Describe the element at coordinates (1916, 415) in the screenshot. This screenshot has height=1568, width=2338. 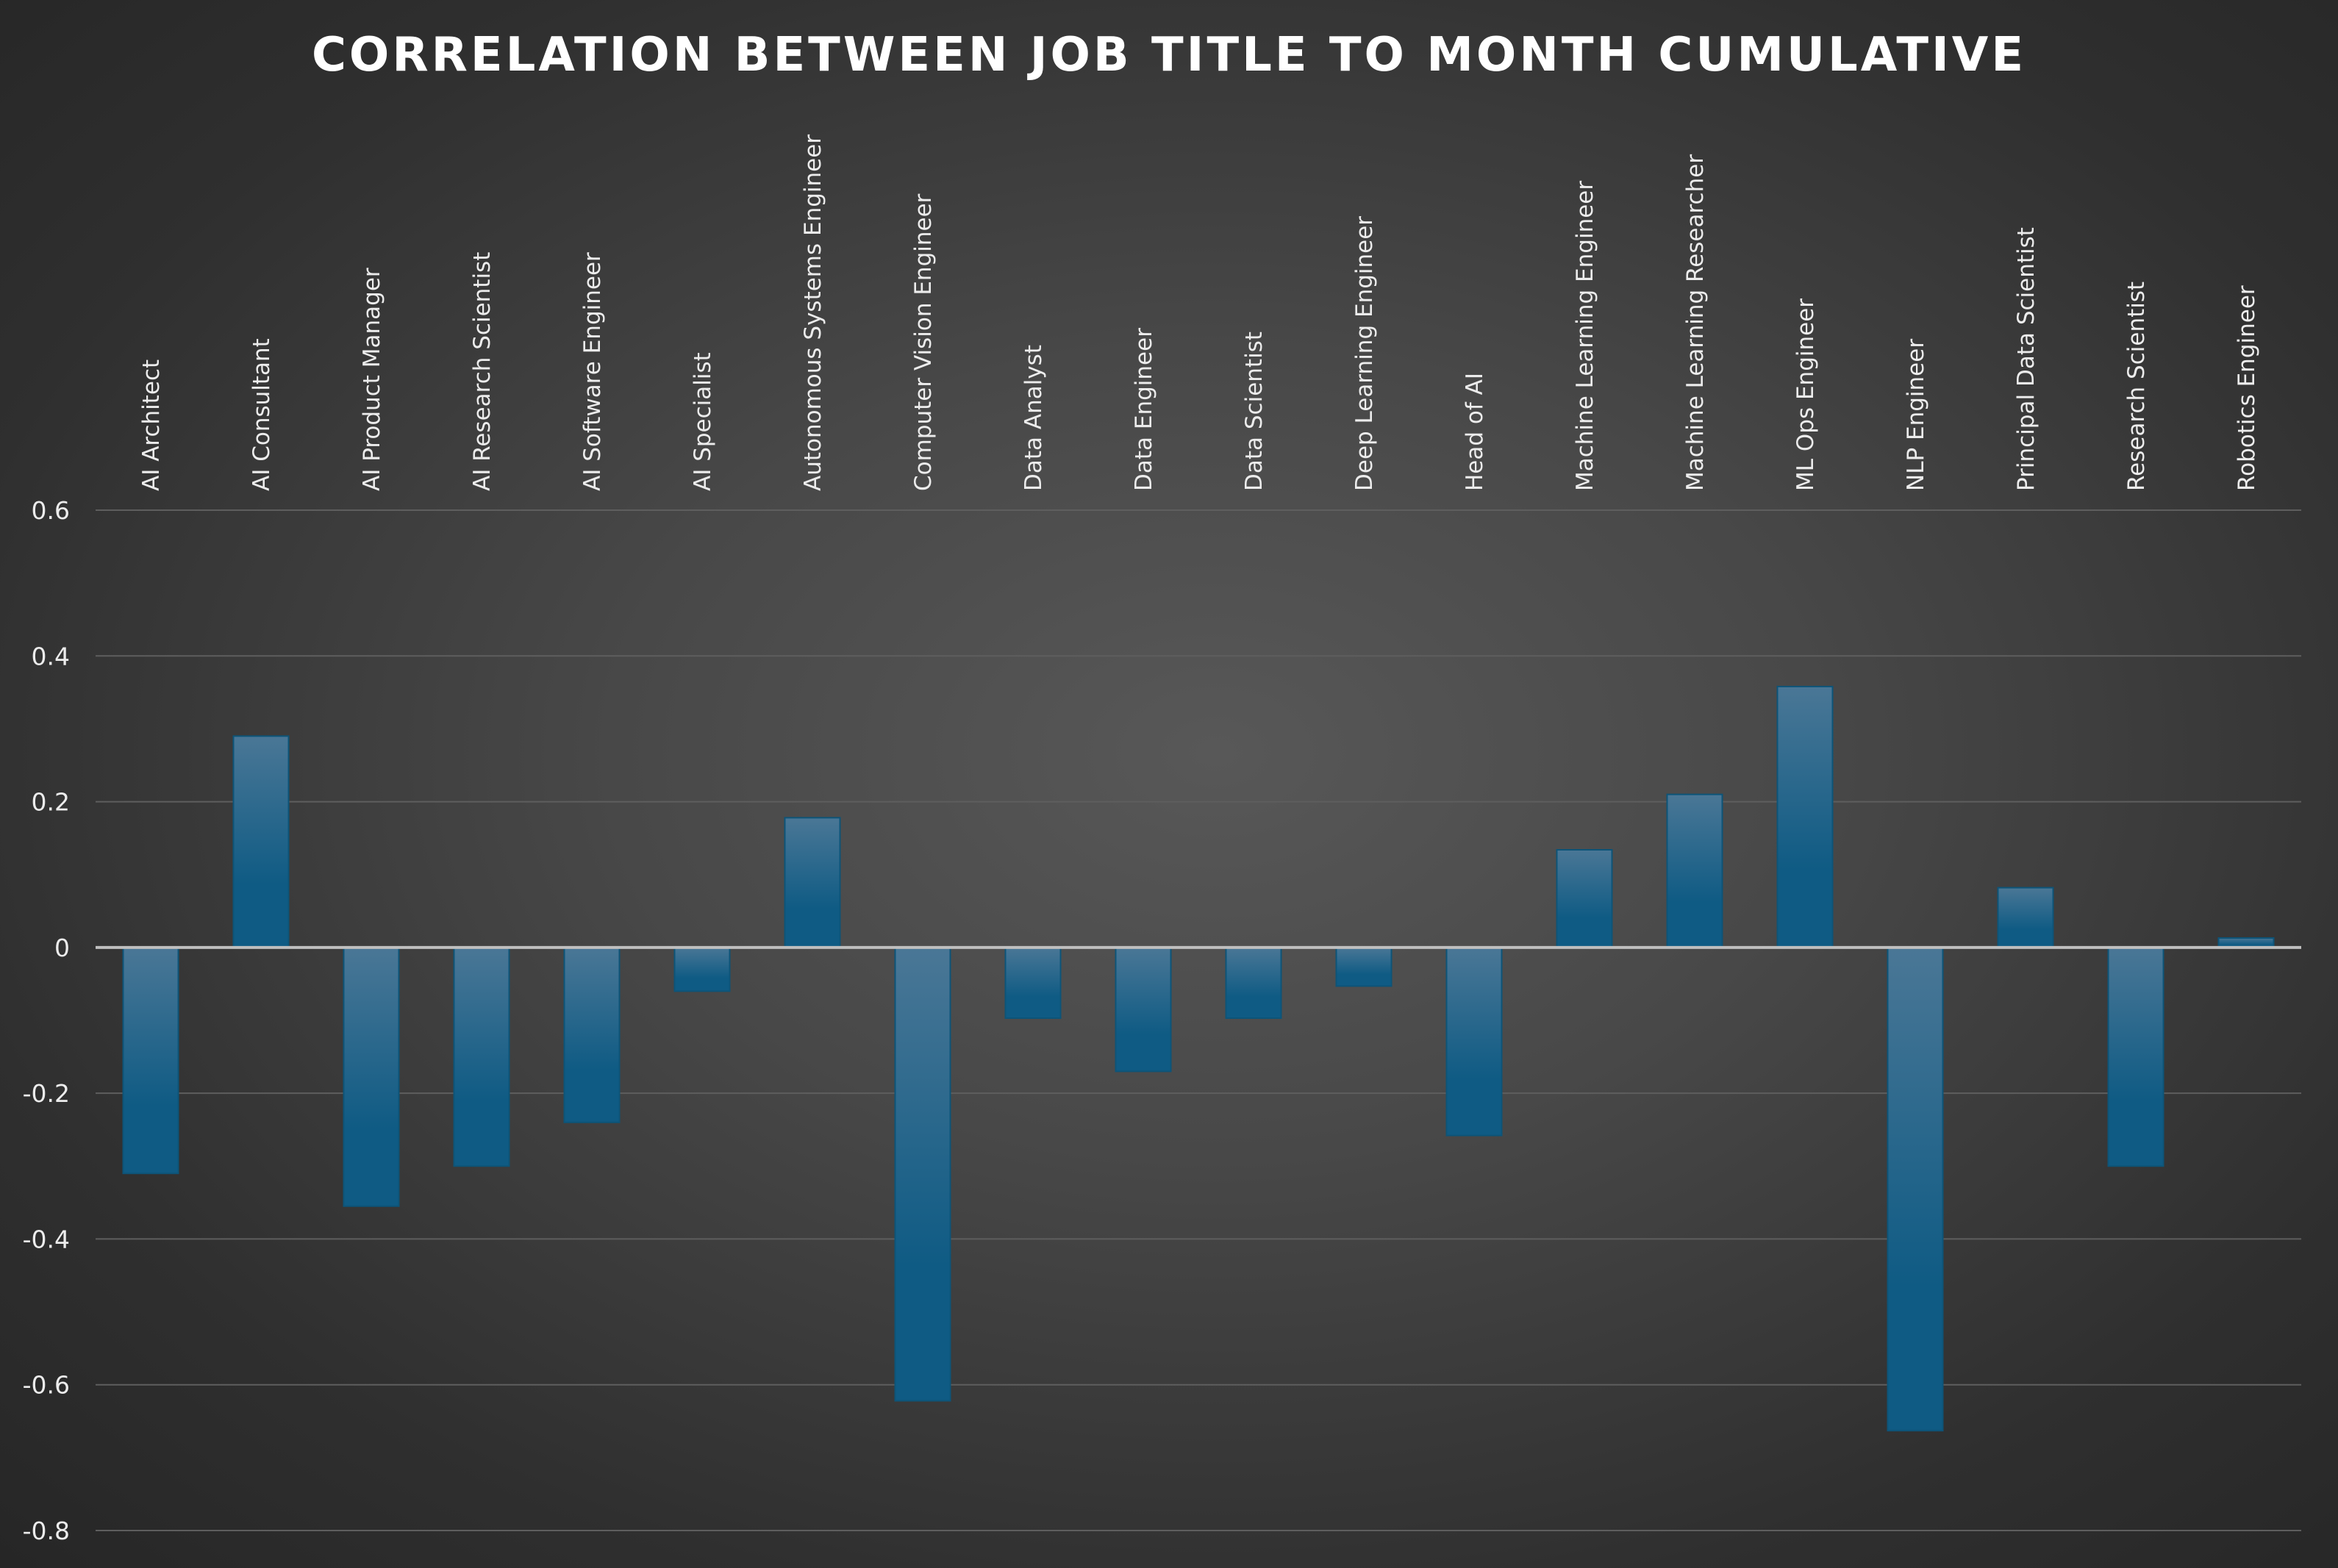
I see `x-tick-label: NLP Engineer` at that location.